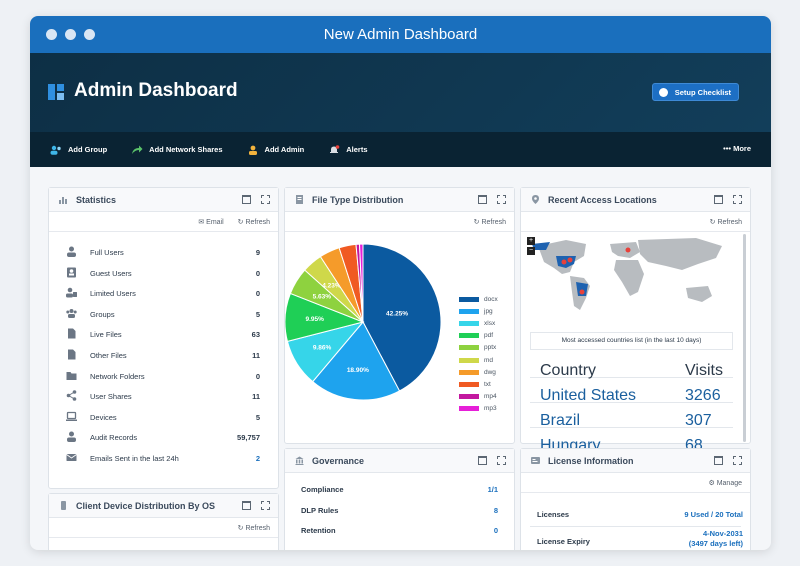 The image size is (800, 566). Describe the element at coordinates (399, 461) in the screenshot. I see `governance-header: Governance` at that location.